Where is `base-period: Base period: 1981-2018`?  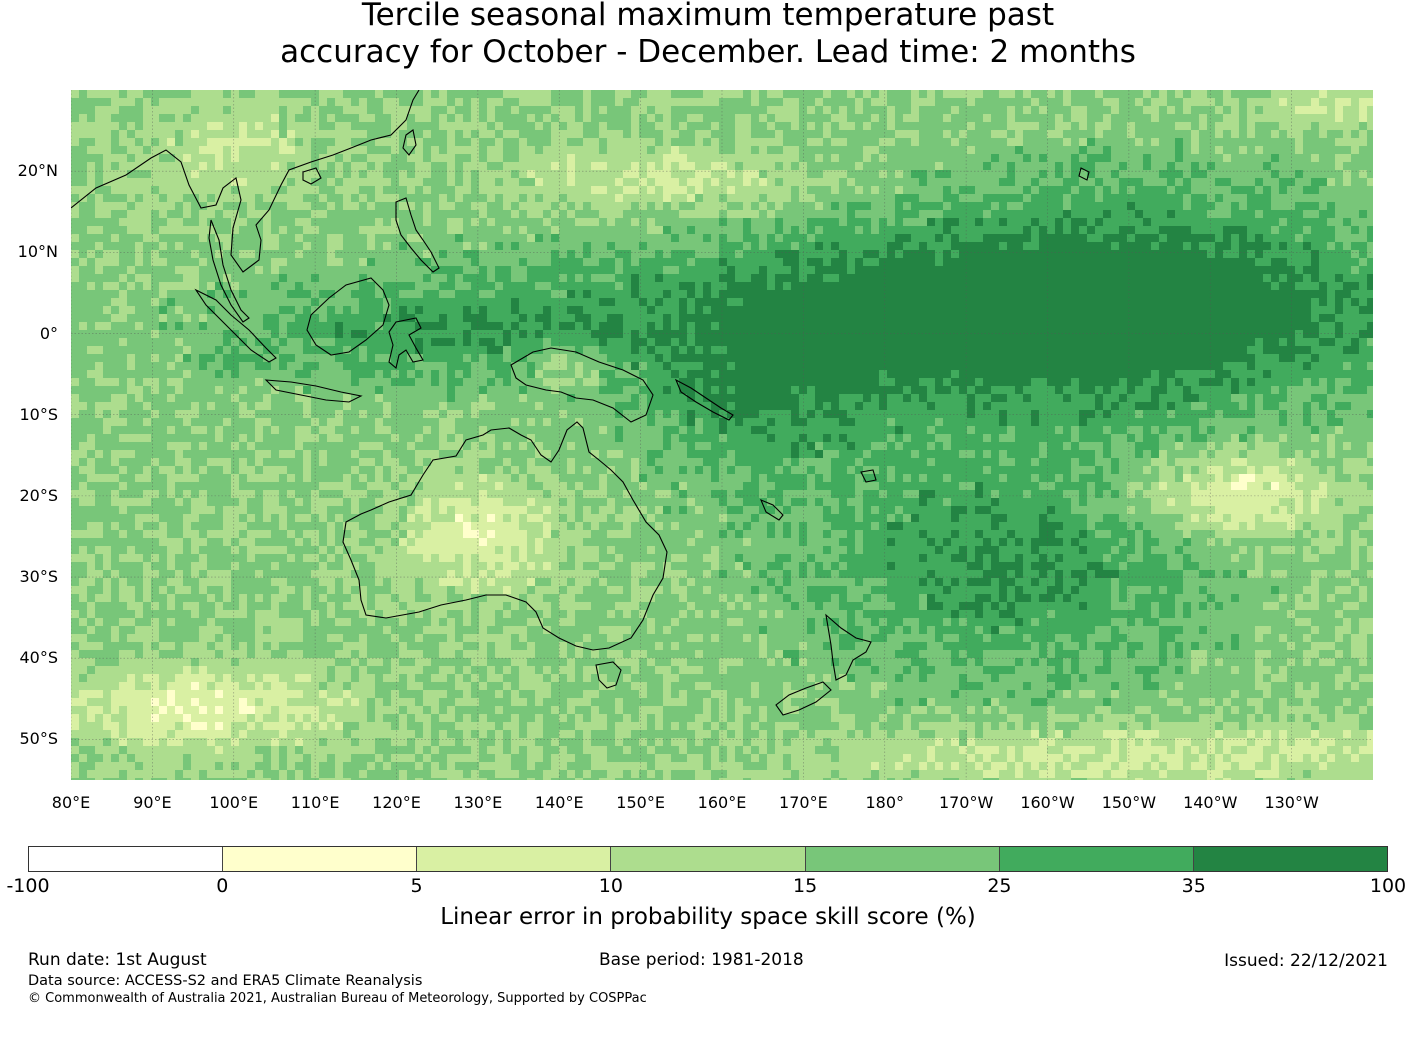 base-period: Base period: 1981-2018 is located at coordinates (701, 960).